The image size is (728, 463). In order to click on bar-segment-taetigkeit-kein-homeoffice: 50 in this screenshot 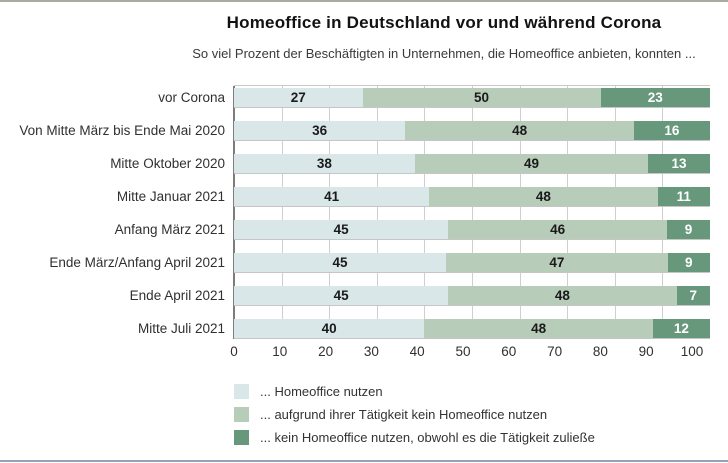, I will do `click(481, 97)`.